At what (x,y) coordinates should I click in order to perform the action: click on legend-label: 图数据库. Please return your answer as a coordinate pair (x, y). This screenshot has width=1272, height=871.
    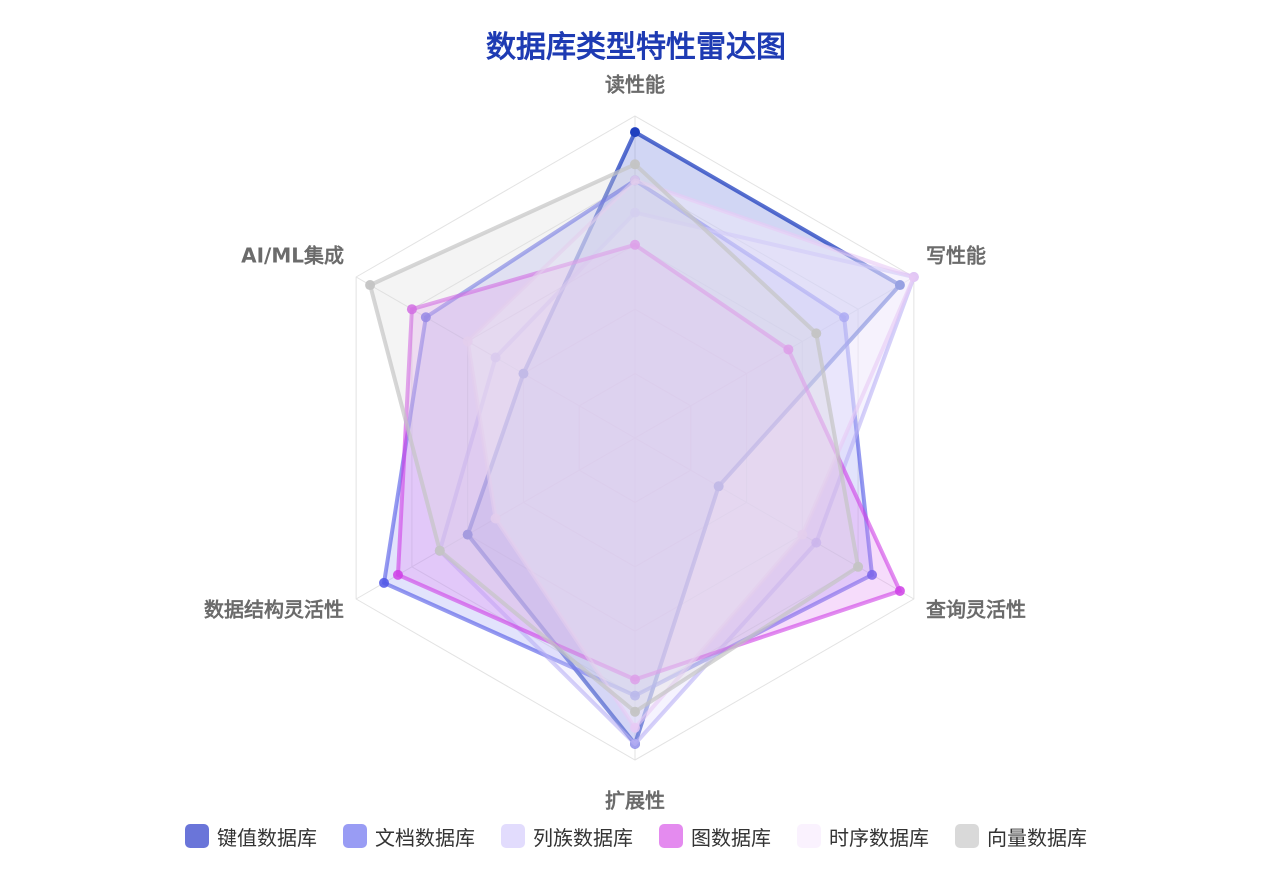
    Looking at the image, I should click on (731, 837).